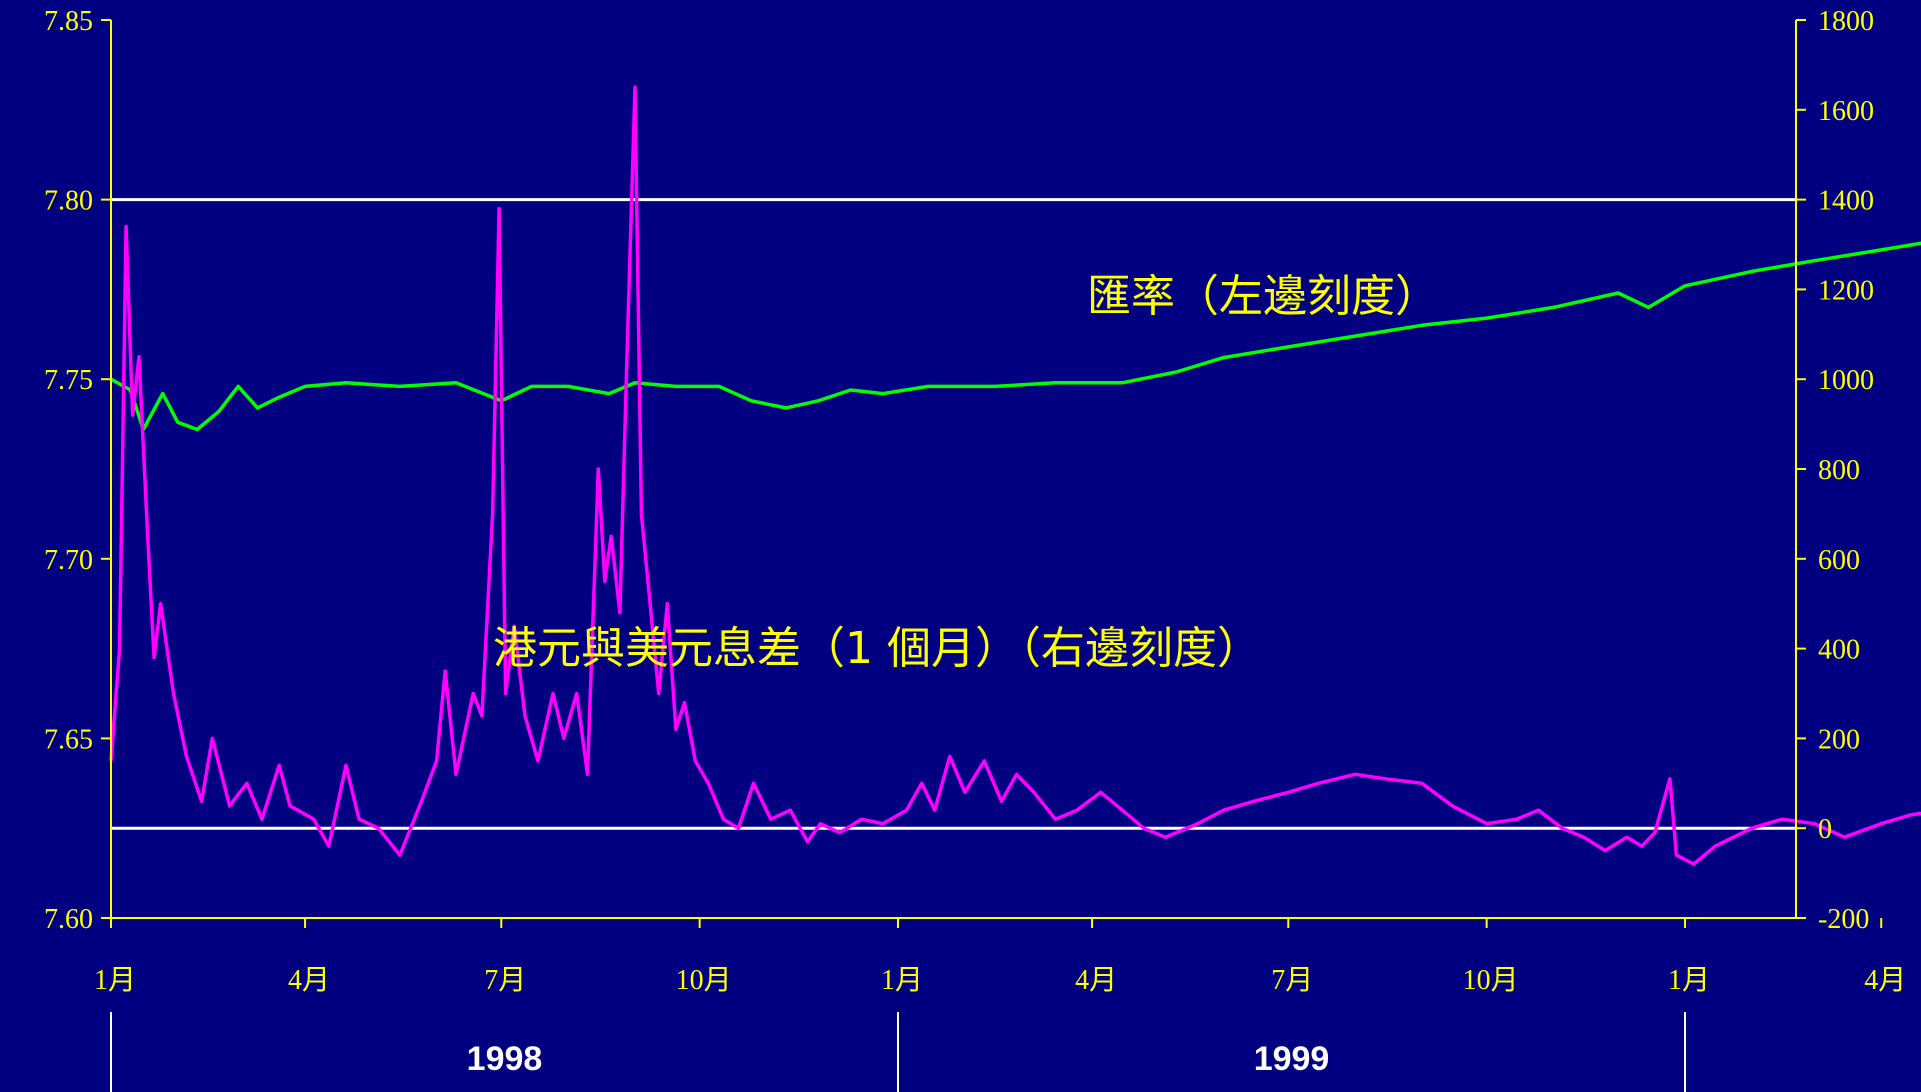 The image size is (1921, 1092). I want to click on left-tick-label: 7.60, so click(68, 919).